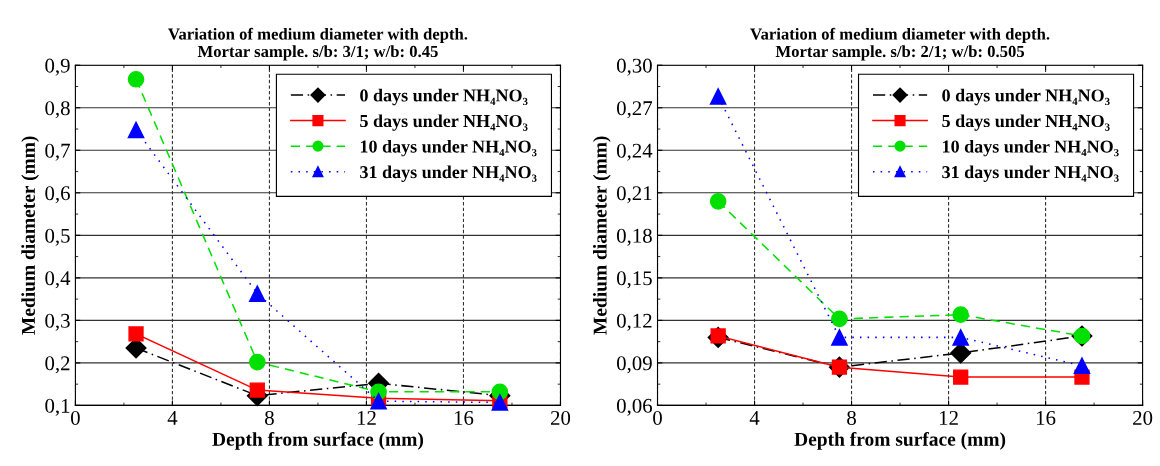  I want to click on y-tick-label: 0,21, so click(634, 195).